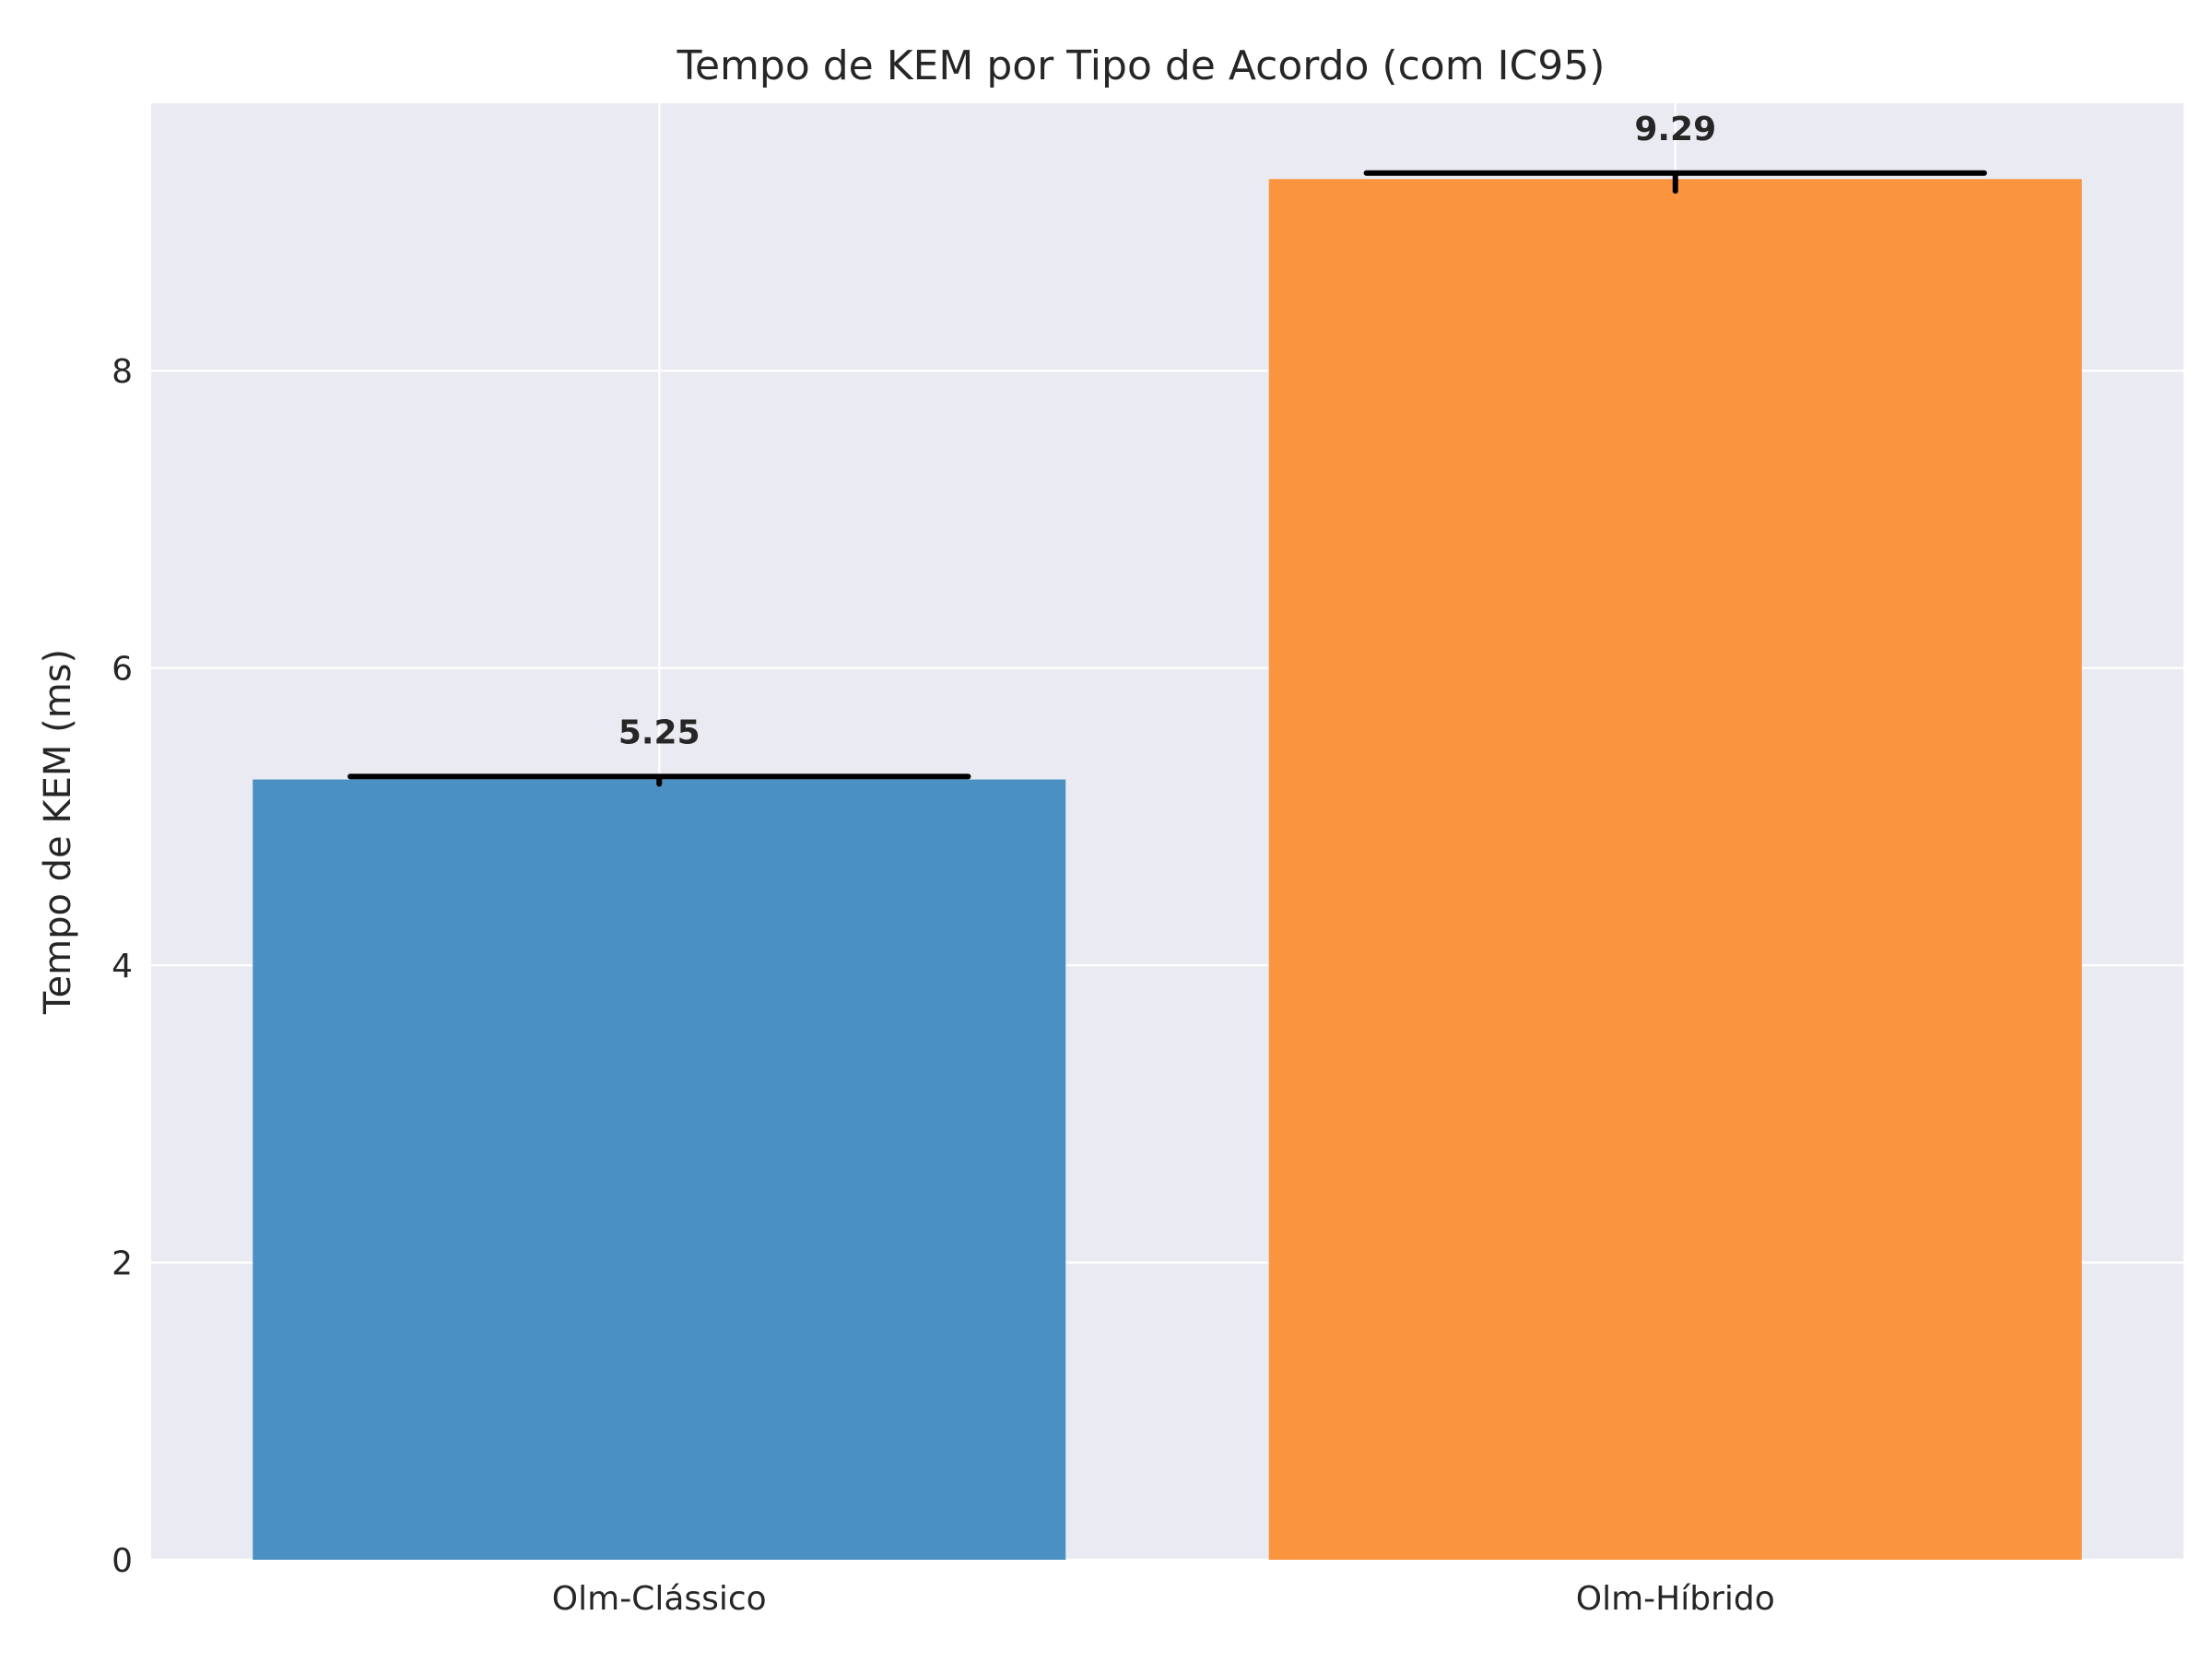 This screenshot has width=2212, height=1663. Describe the element at coordinates (1163, 1599) in the screenshot. I see `x-tick-labels: Olm-Clássico Olm-Híbrido` at that location.